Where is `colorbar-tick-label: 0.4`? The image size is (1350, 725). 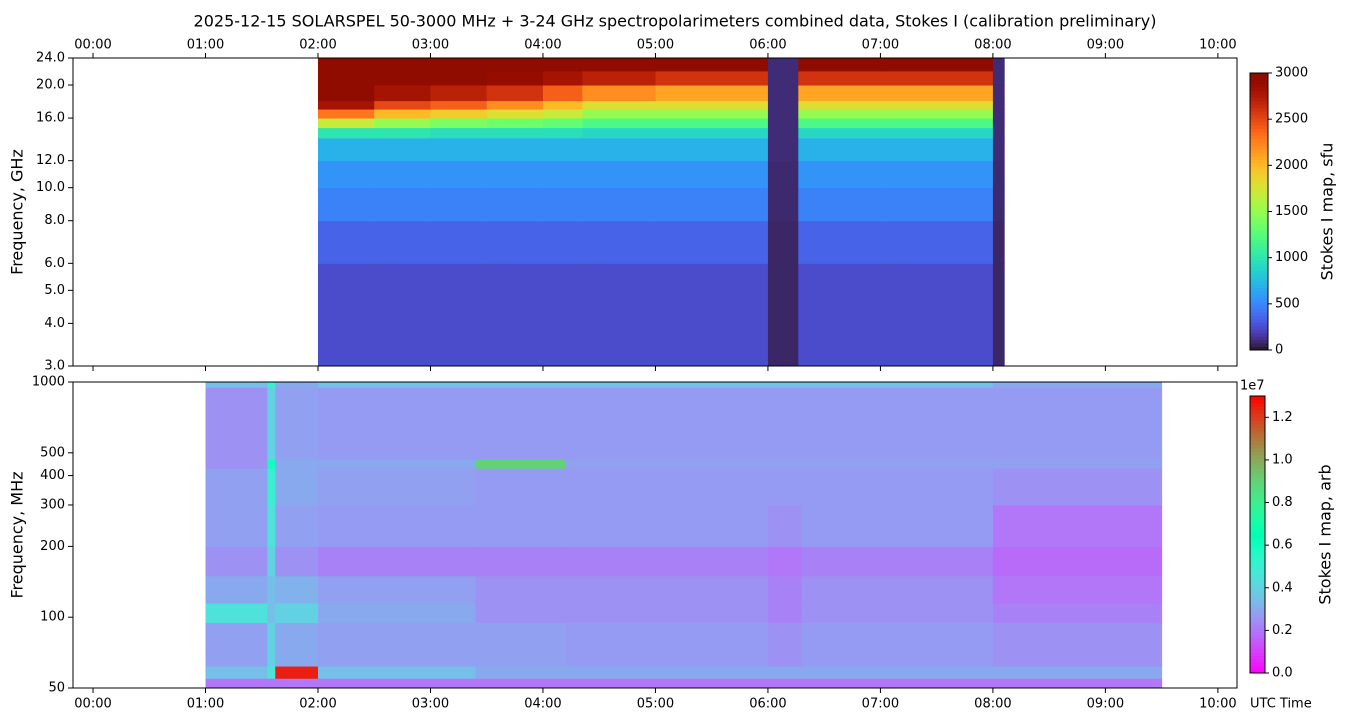 colorbar-tick-label: 0.4 is located at coordinates (1282, 587).